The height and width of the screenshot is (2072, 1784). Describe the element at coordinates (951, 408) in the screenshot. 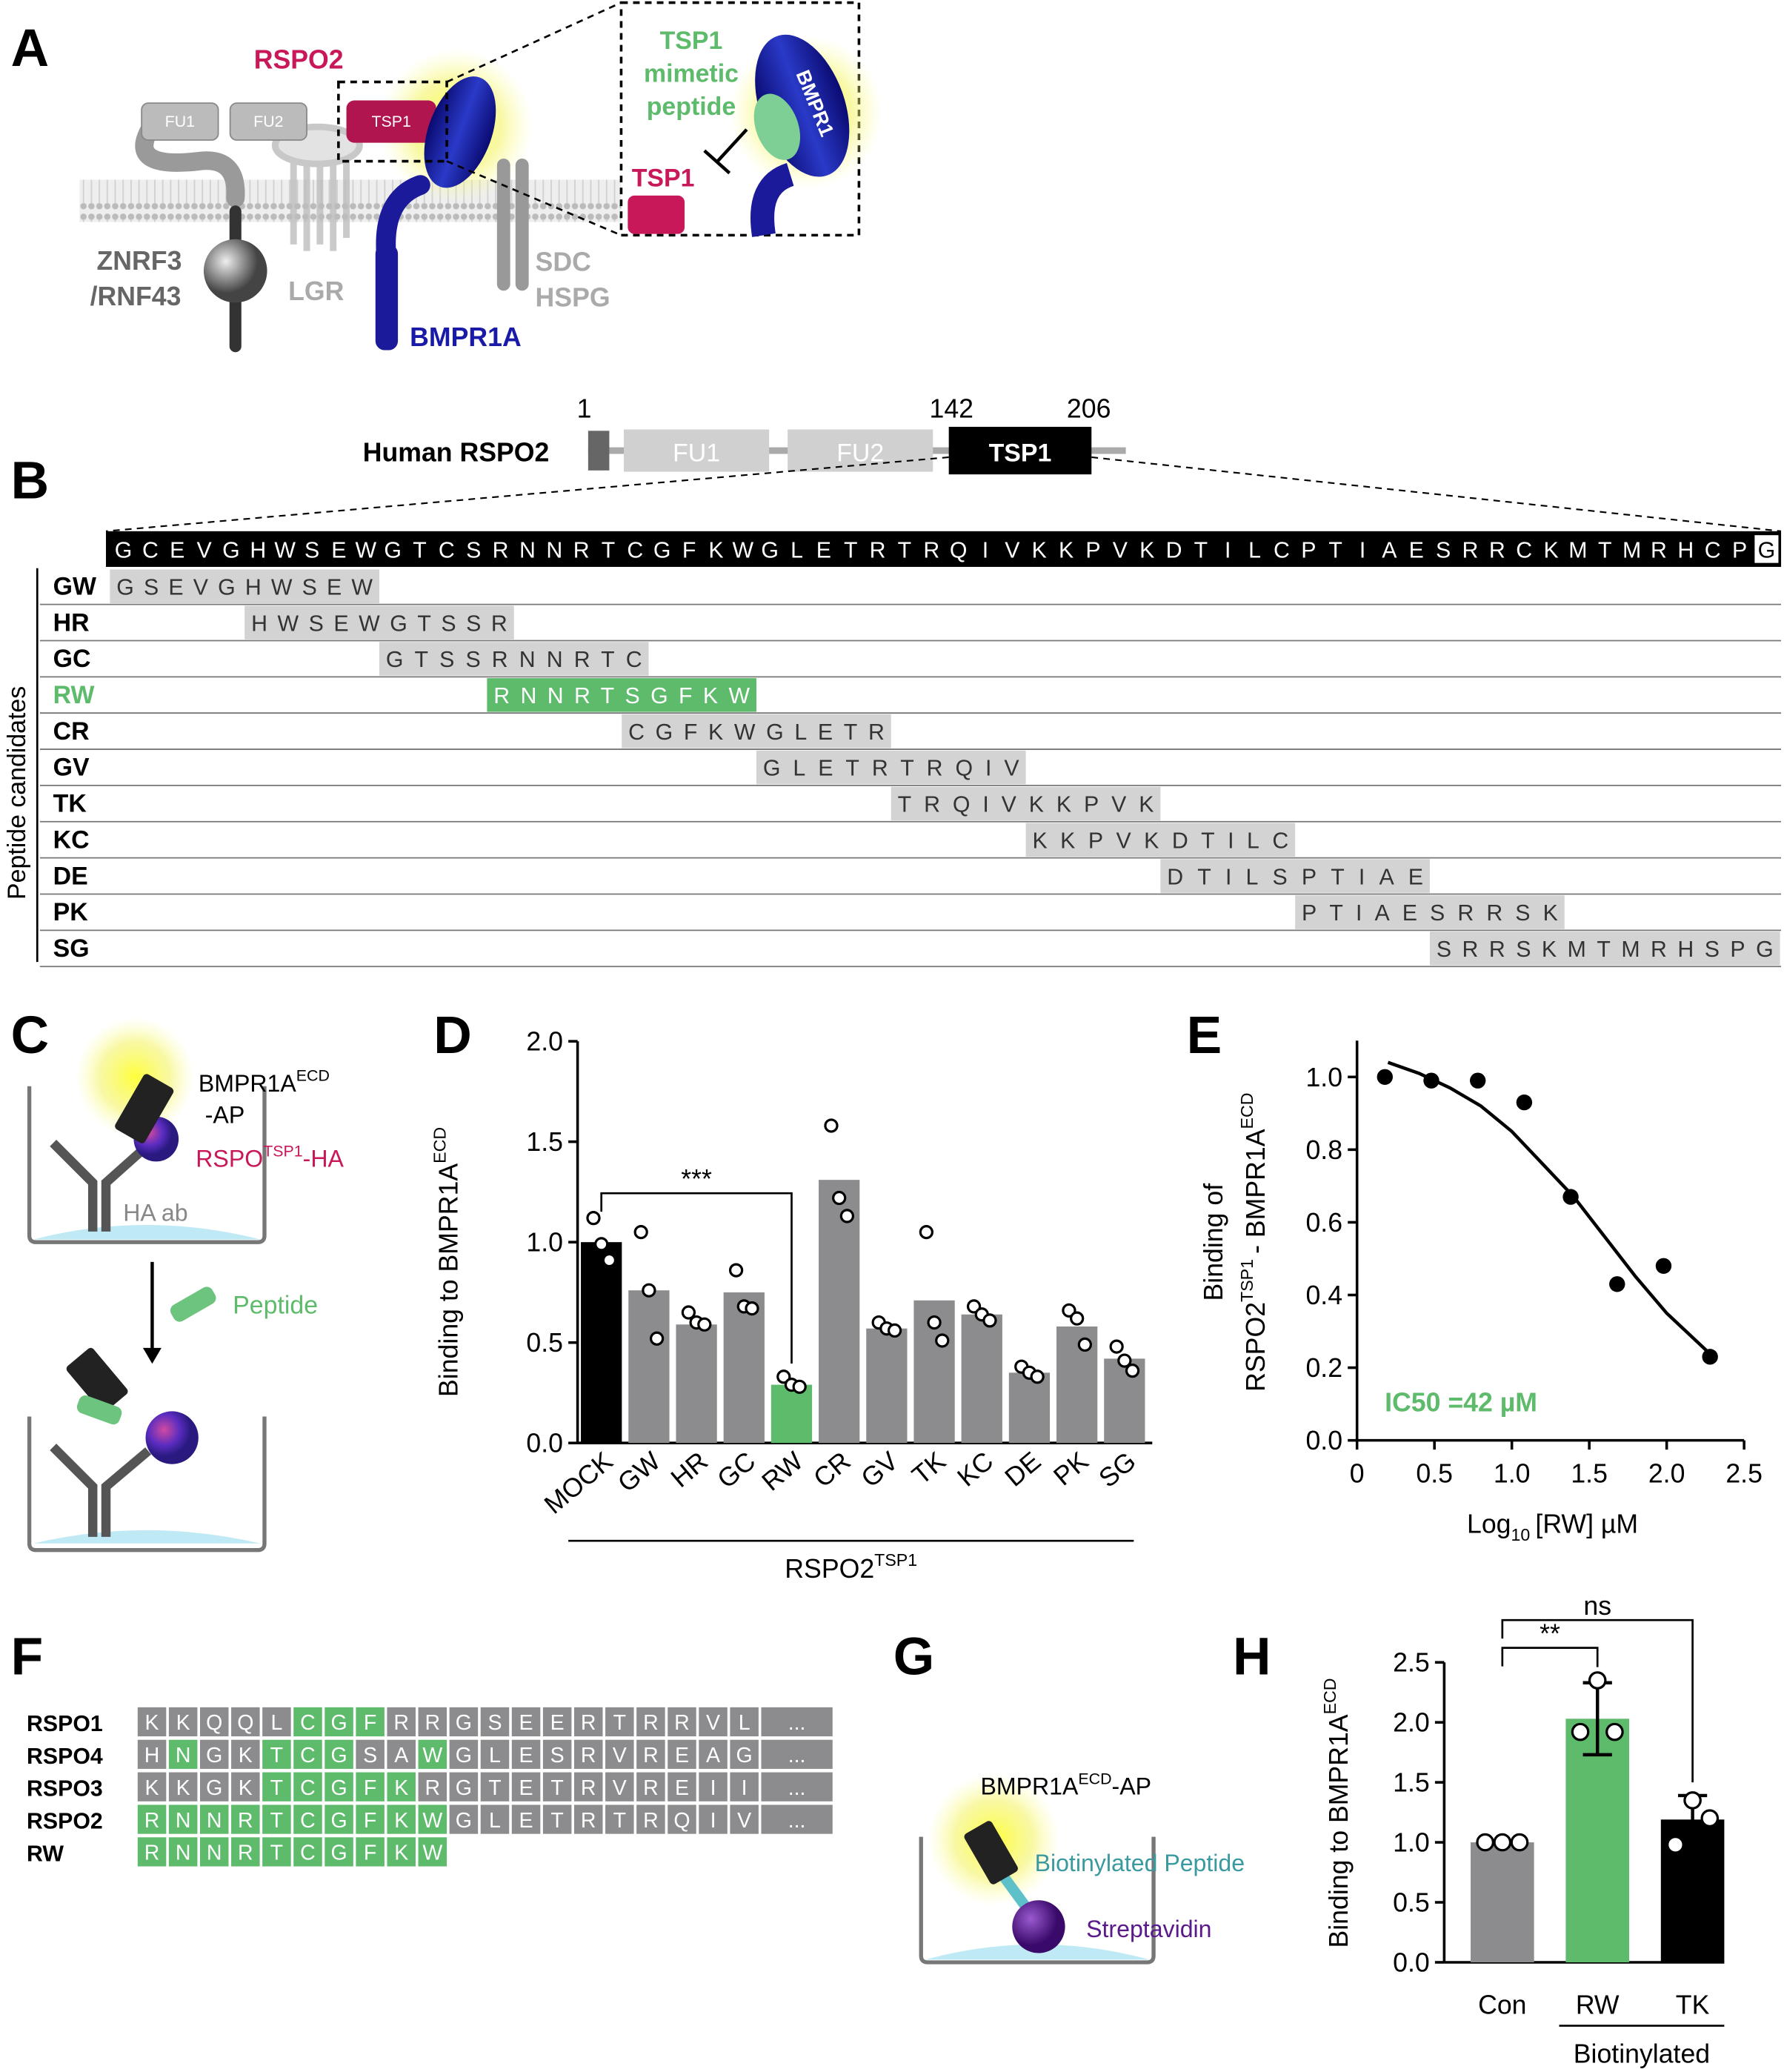

I see `position: 142` at that location.